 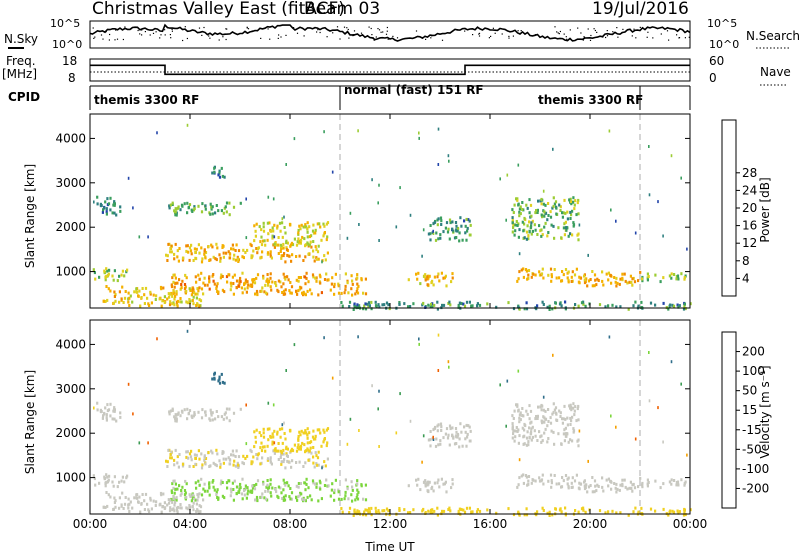 What do you see at coordinates (30, 422) in the screenshot?
I see `velocity-ylabel: Slant Range [km]` at bounding box center [30, 422].